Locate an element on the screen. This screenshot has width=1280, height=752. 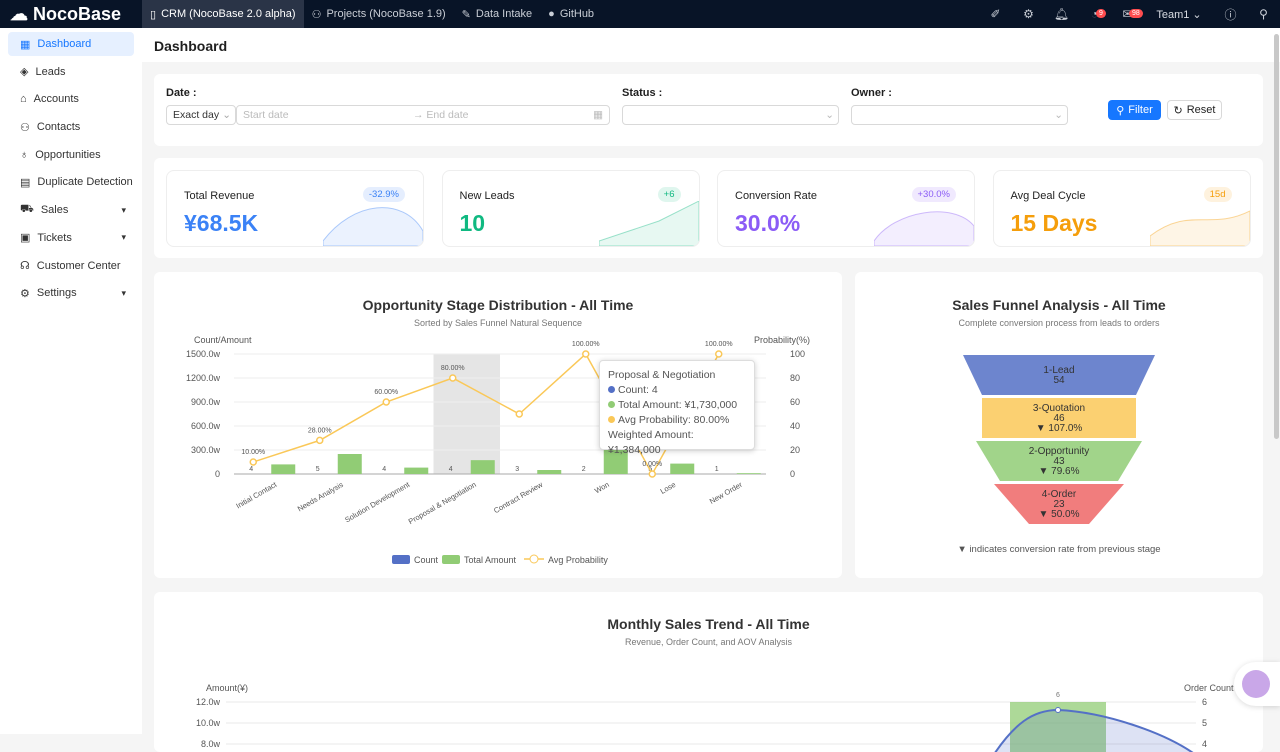
stage-name: 1-Lead is located at coordinates (1058, 370).